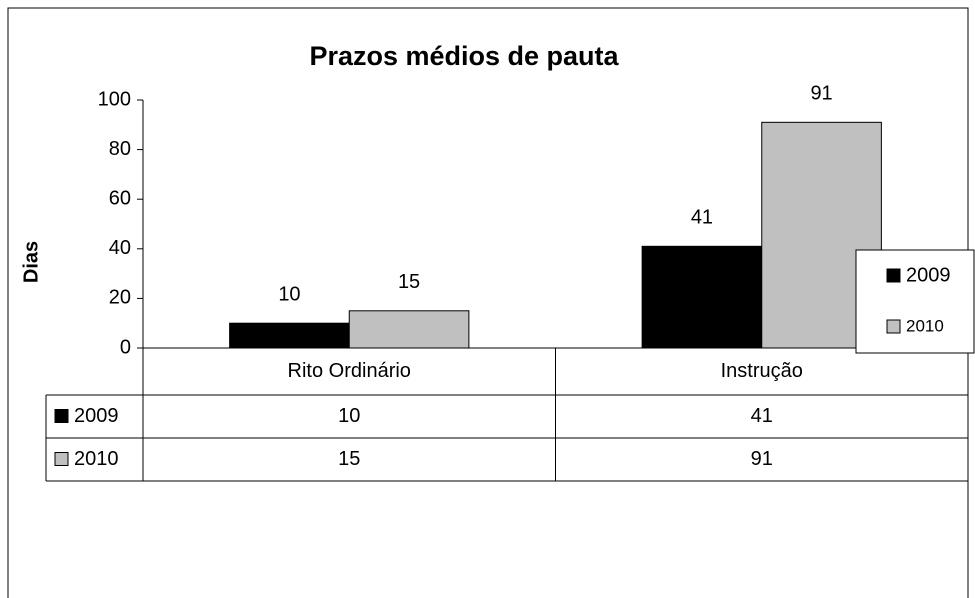 The image size is (975, 598). Describe the element at coordinates (349, 416) in the screenshot. I see `table-cell: 10` at that location.